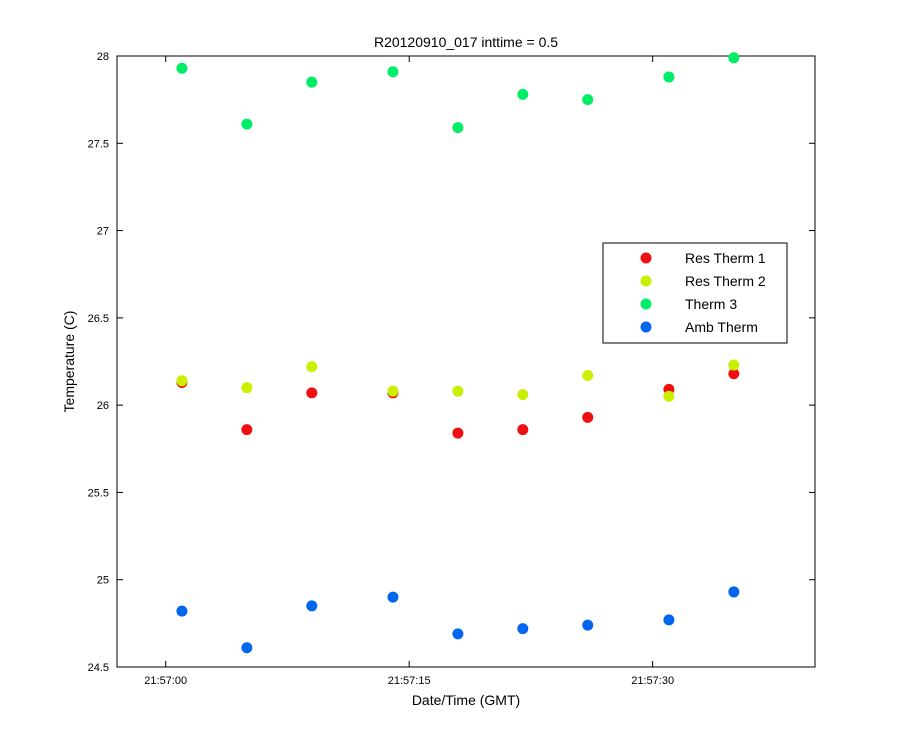 The width and height of the screenshot is (900, 750). Describe the element at coordinates (103, 232) in the screenshot. I see `y-tick-label: 27` at that location.